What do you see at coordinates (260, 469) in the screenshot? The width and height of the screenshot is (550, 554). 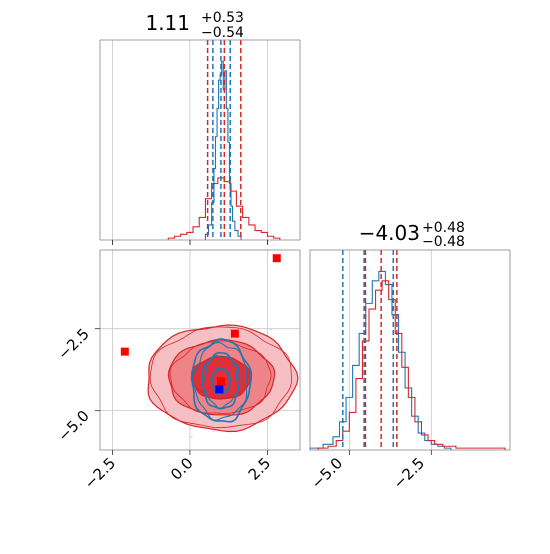 I see `x-tick-label: 2.5` at bounding box center [260, 469].